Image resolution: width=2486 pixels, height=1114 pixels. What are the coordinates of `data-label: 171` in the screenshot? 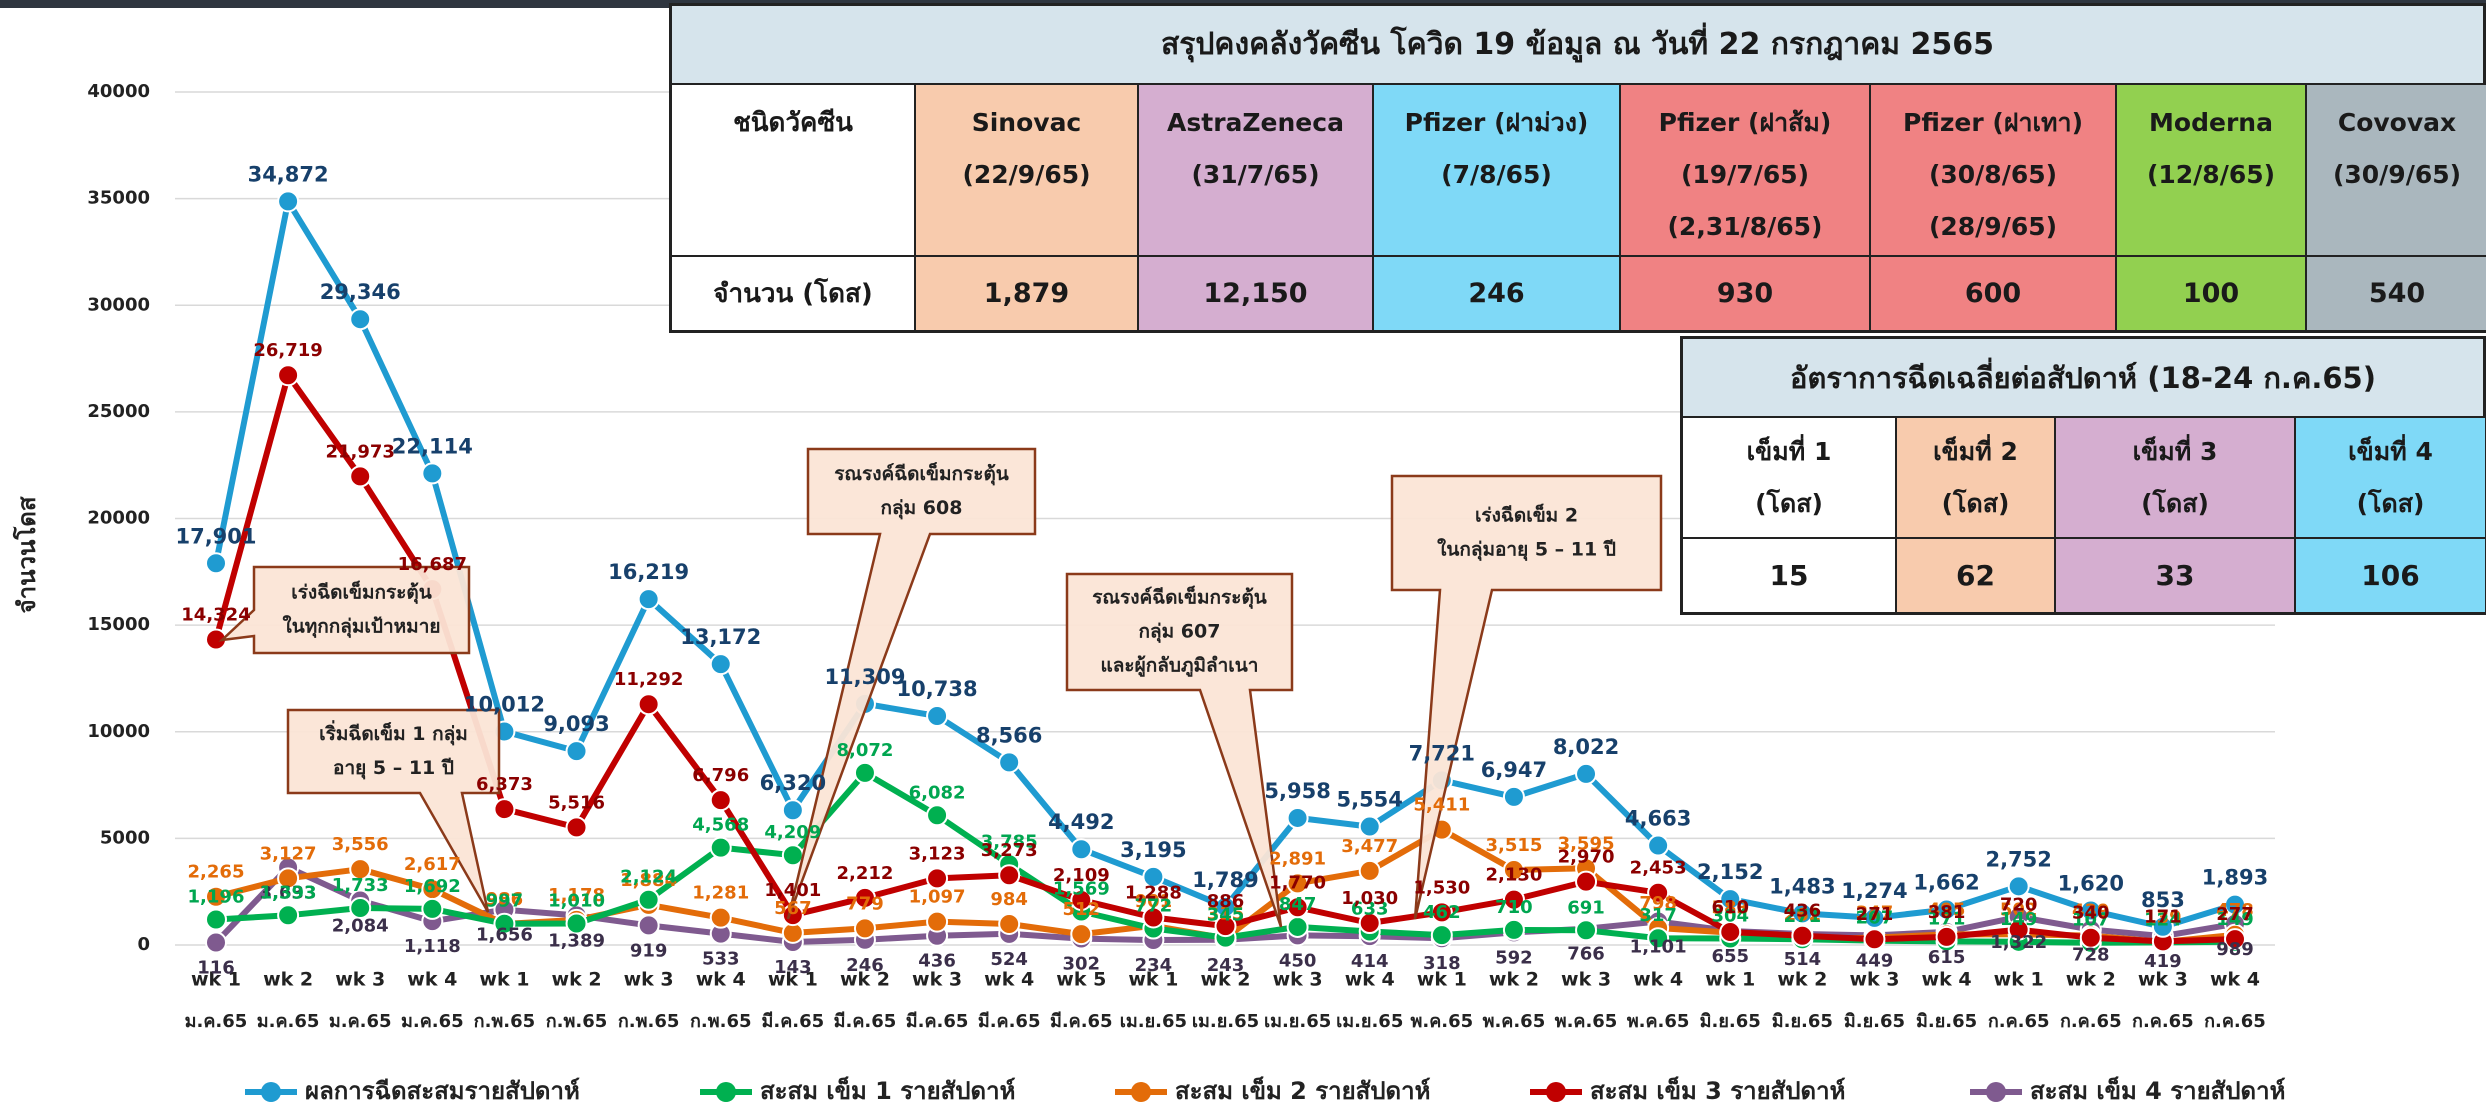 It's located at (2163, 916).